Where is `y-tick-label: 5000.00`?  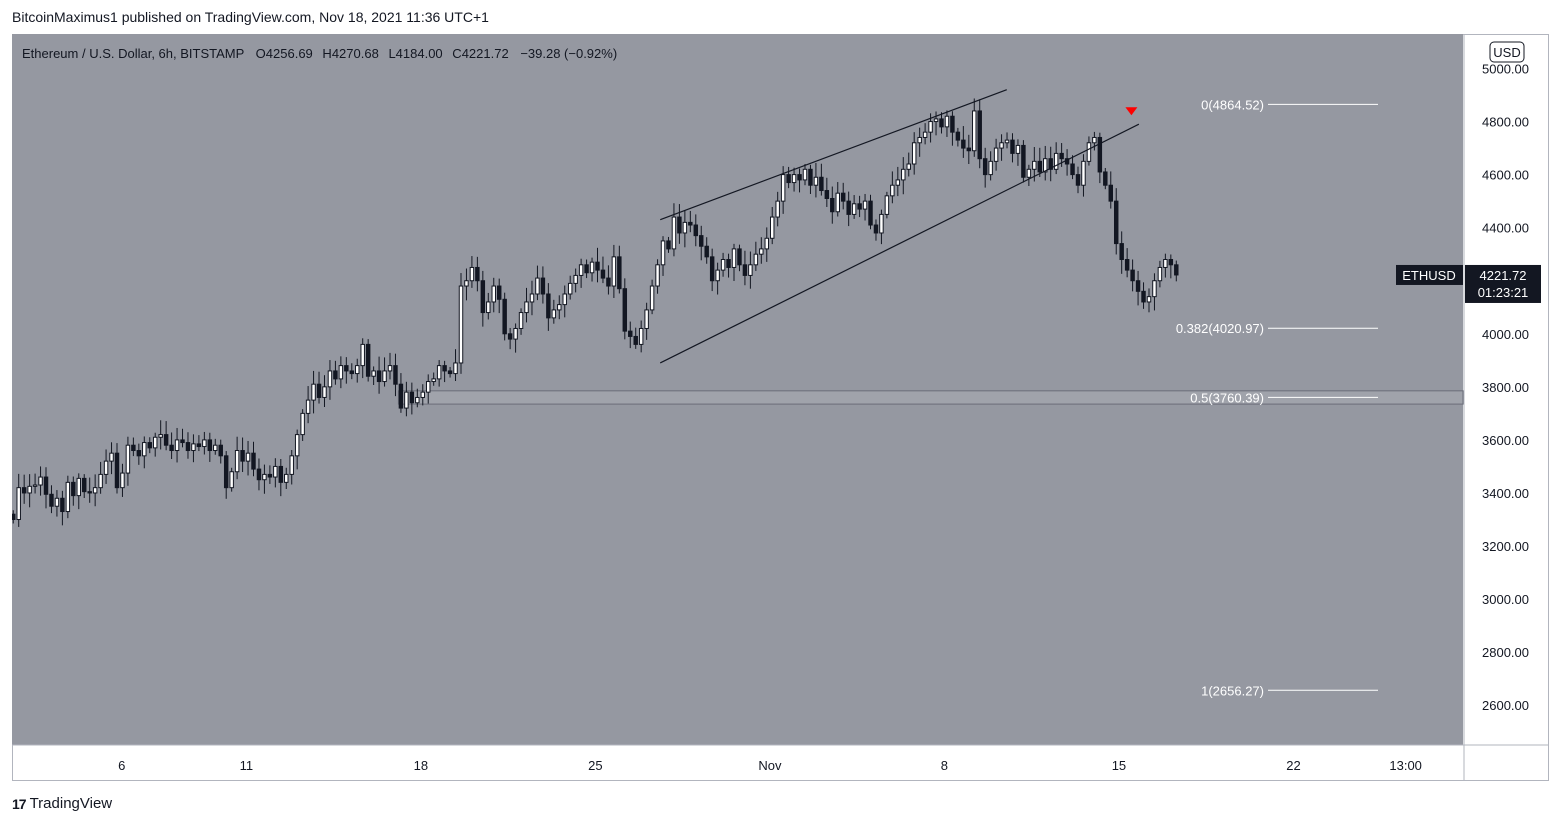 y-tick-label: 5000.00 is located at coordinates (1505, 68).